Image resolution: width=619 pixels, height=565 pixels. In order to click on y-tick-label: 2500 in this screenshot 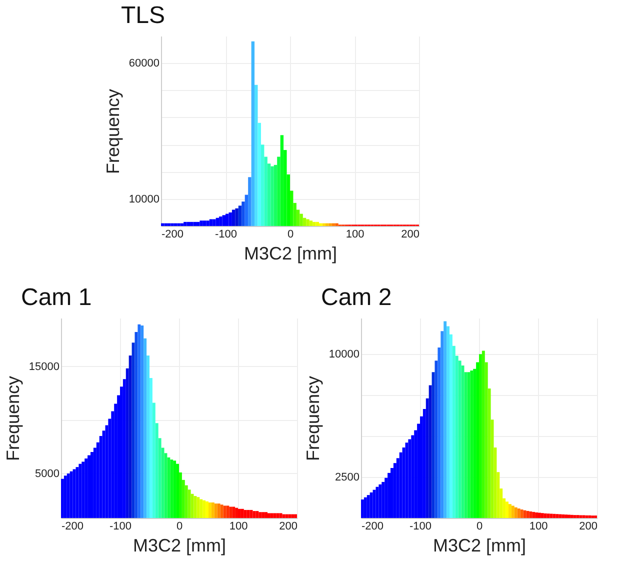, I will do `click(347, 478)`.